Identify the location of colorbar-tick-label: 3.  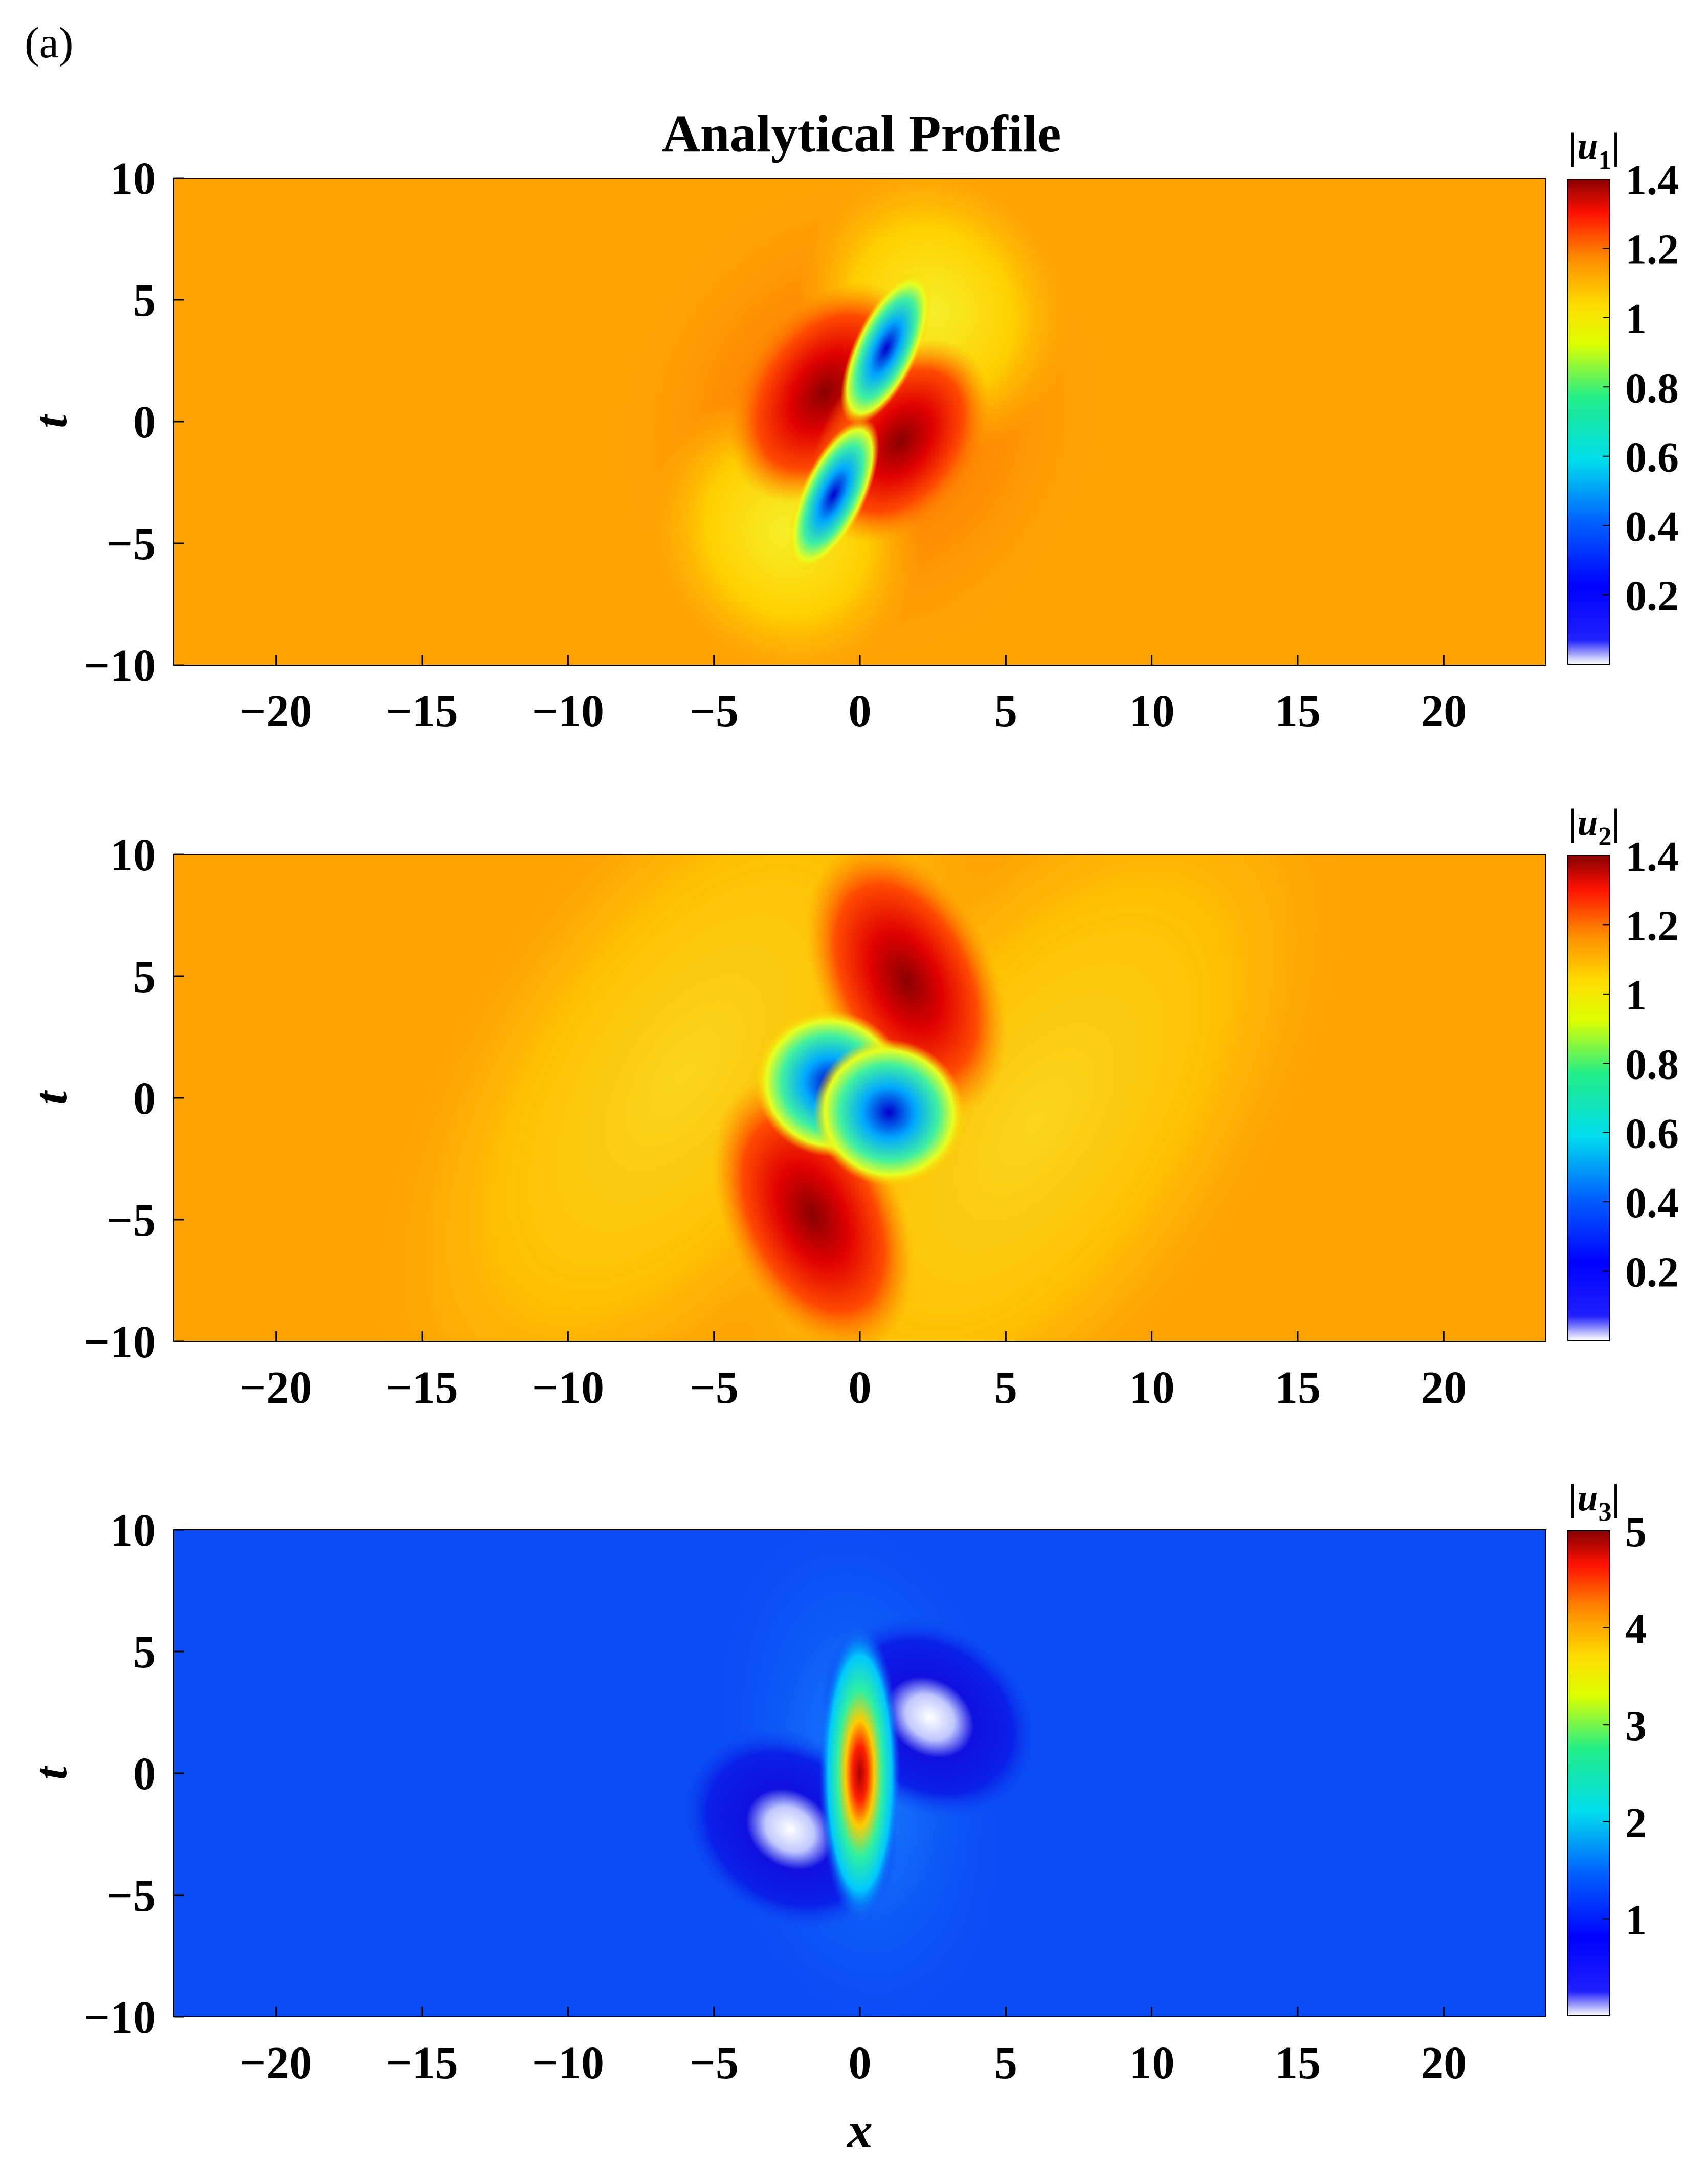
(1636, 1726).